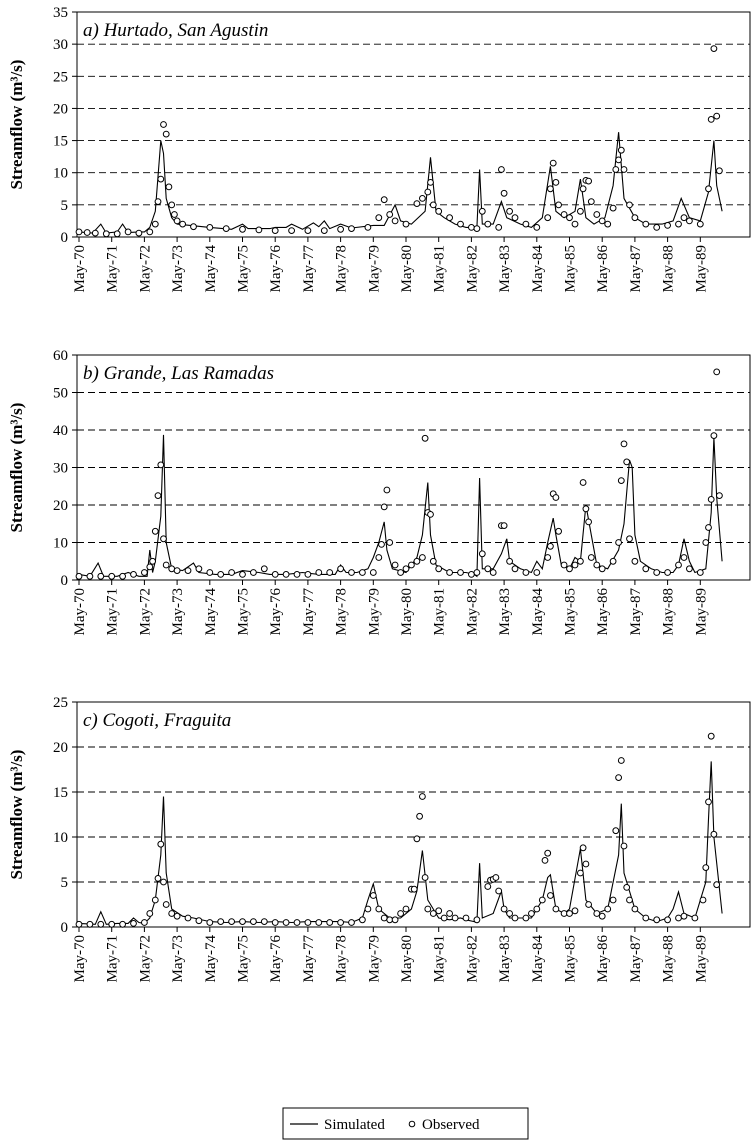  Describe the element at coordinates (505, 269) in the screenshot. I see `x-tick-label: May-83` at that location.